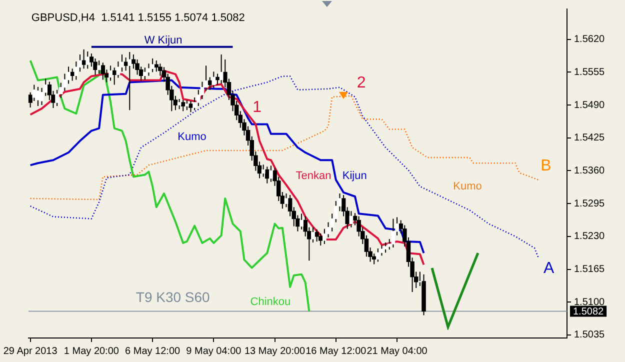 This screenshot has height=362, width=625. Describe the element at coordinates (590, 236) in the screenshot. I see `y-tick-label: 1.5230` at that location.